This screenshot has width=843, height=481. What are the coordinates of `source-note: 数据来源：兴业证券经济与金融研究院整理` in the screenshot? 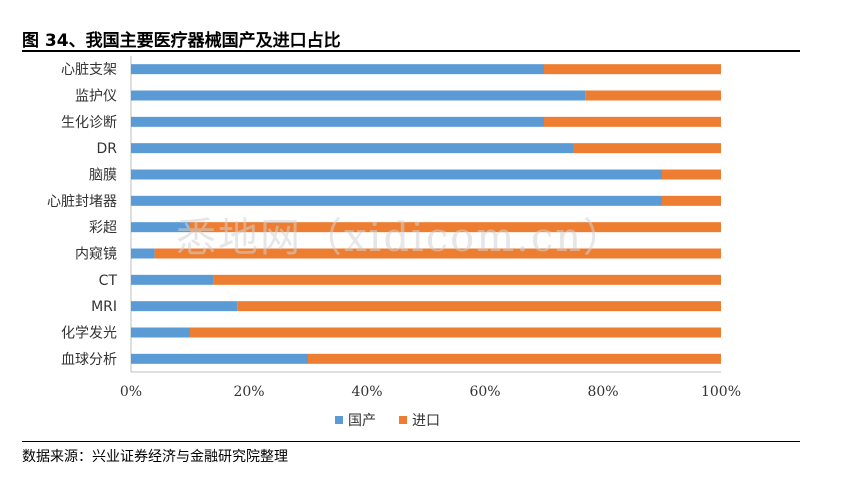 It's located at (155, 457).